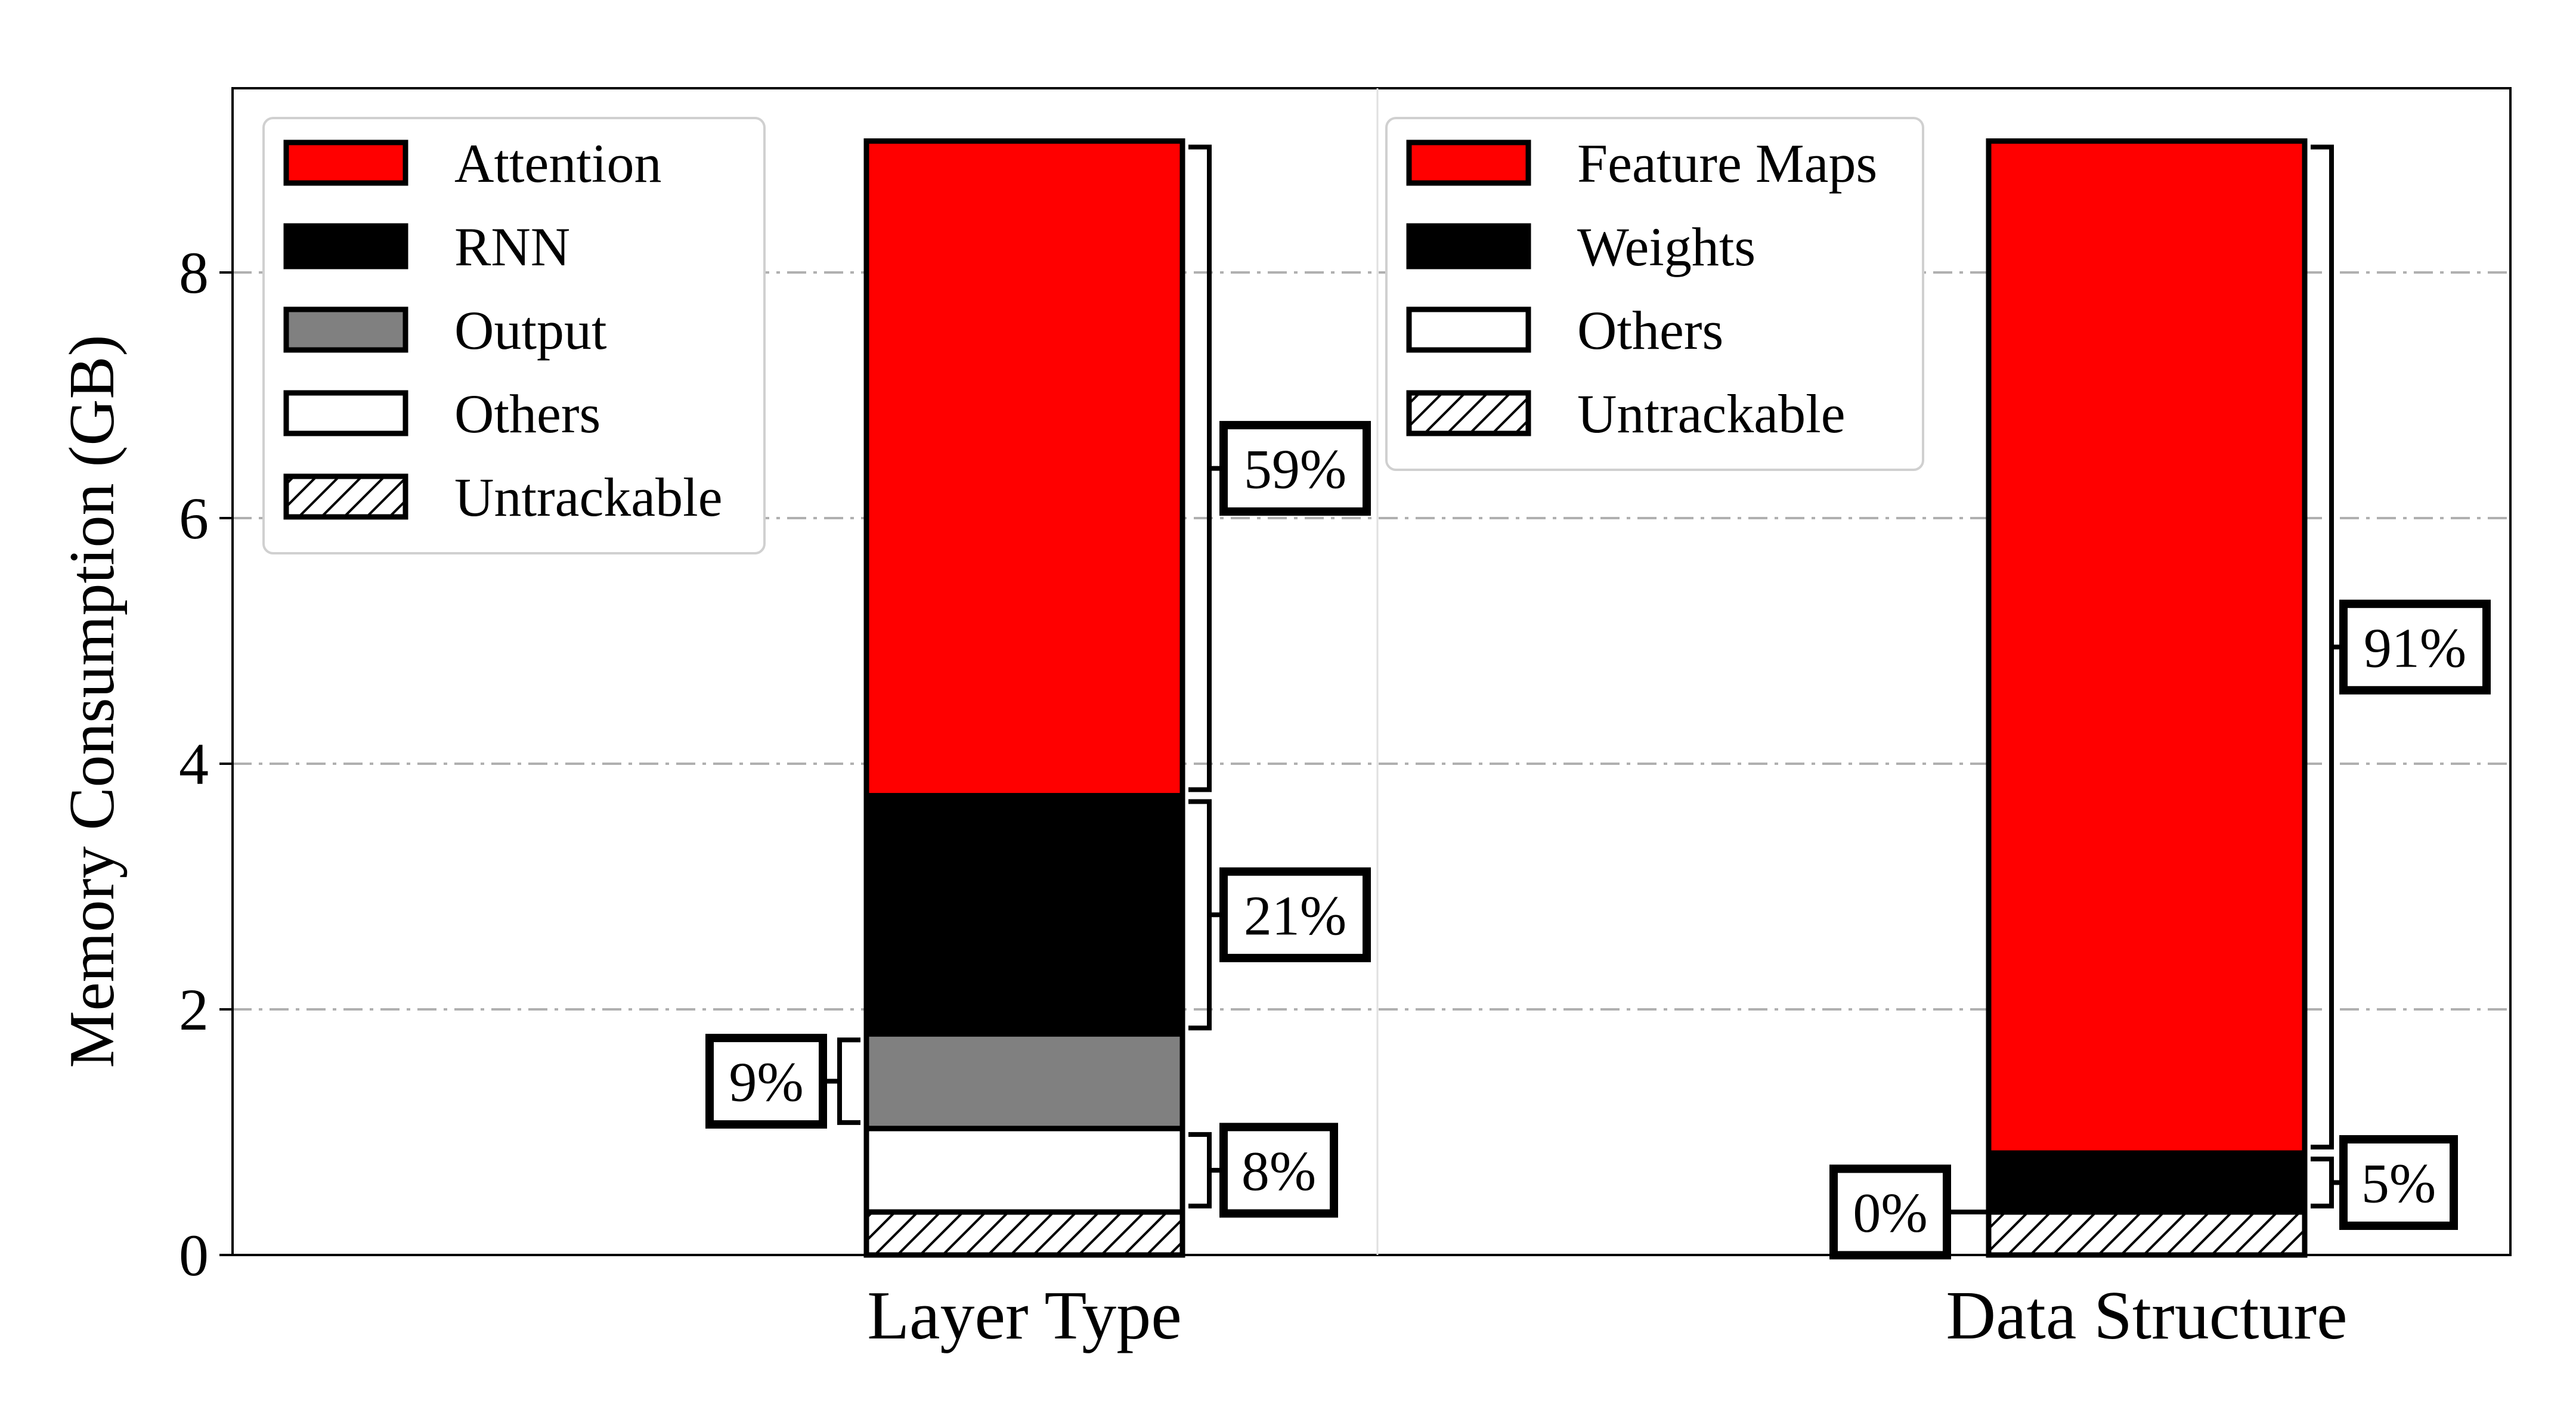  I want to click on annotation-8pct: 8%, so click(1263, 1170).